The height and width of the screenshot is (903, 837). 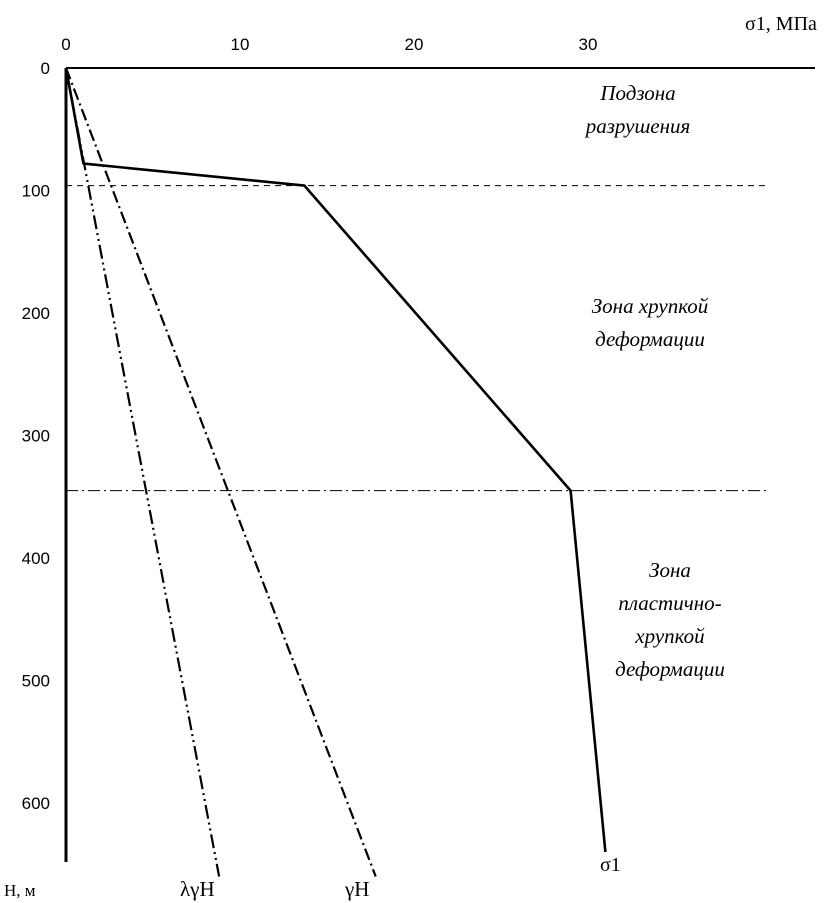 What do you see at coordinates (36, 681) in the screenshot?
I see `y-tick-label: 500` at bounding box center [36, 681].